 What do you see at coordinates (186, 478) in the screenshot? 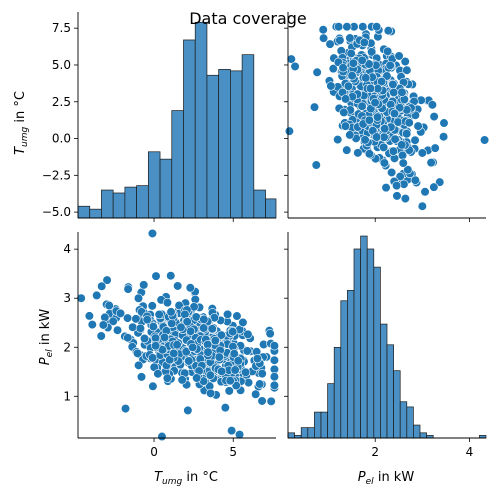
I see `x-axis-label-temperature: Tumg in °C` at bounding box center [186, 478].